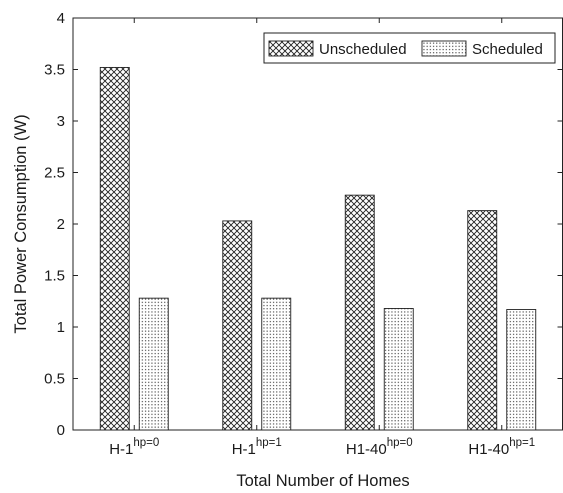 The image size is (563, 493). What do you see at coordinates (61, 18) in the screenshot?
I see `y-tick-label: 4` at bounding box center [61, 18].